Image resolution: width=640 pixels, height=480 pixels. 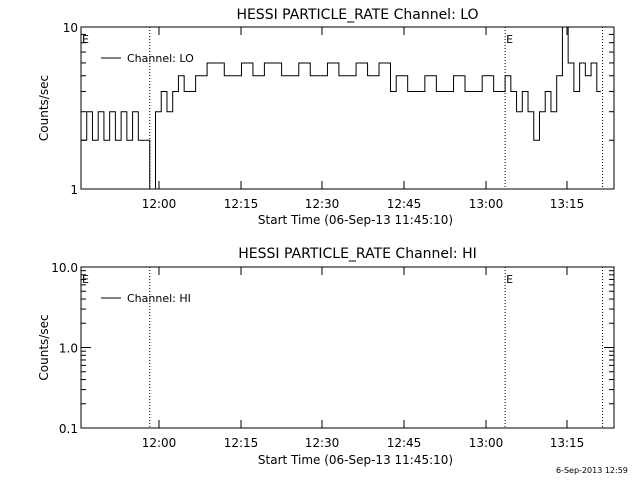 What do you see at coordinates (160, 58) in the screenshot?
I see `panel1-legend-label: Channel: LO` at bounding box center [160, 58].